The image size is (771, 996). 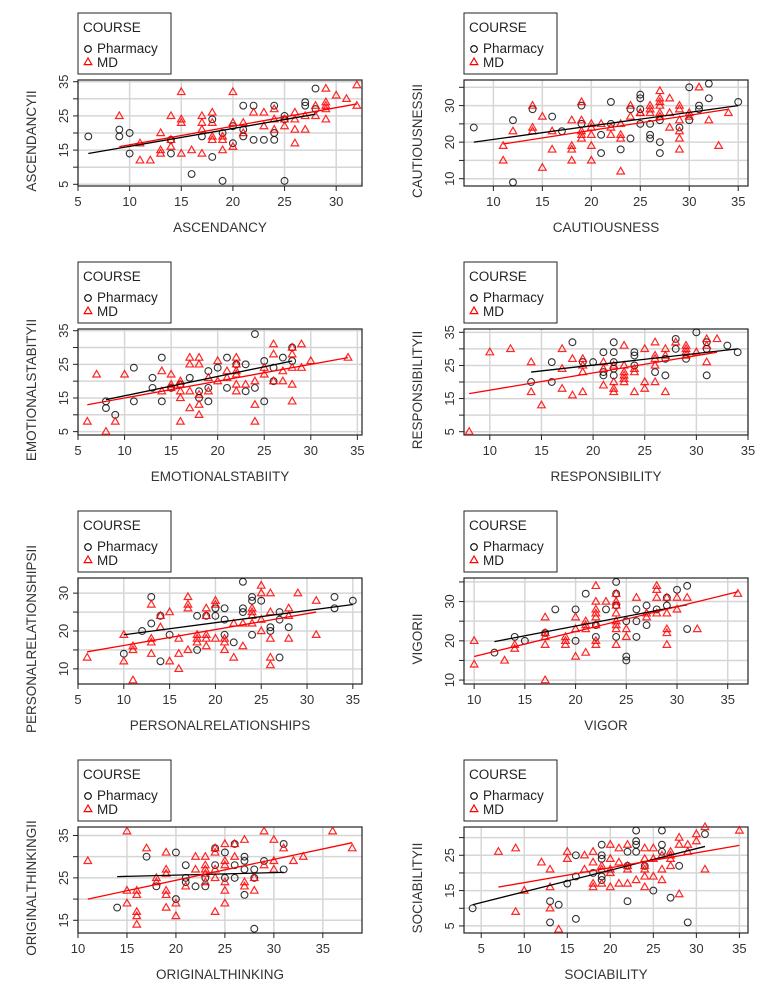 What do you see at coordinates (31, 390) in the screenshot?
I see `y-axis-title: EMOTIONALSTABITYII` at bounding box center [31, 390].